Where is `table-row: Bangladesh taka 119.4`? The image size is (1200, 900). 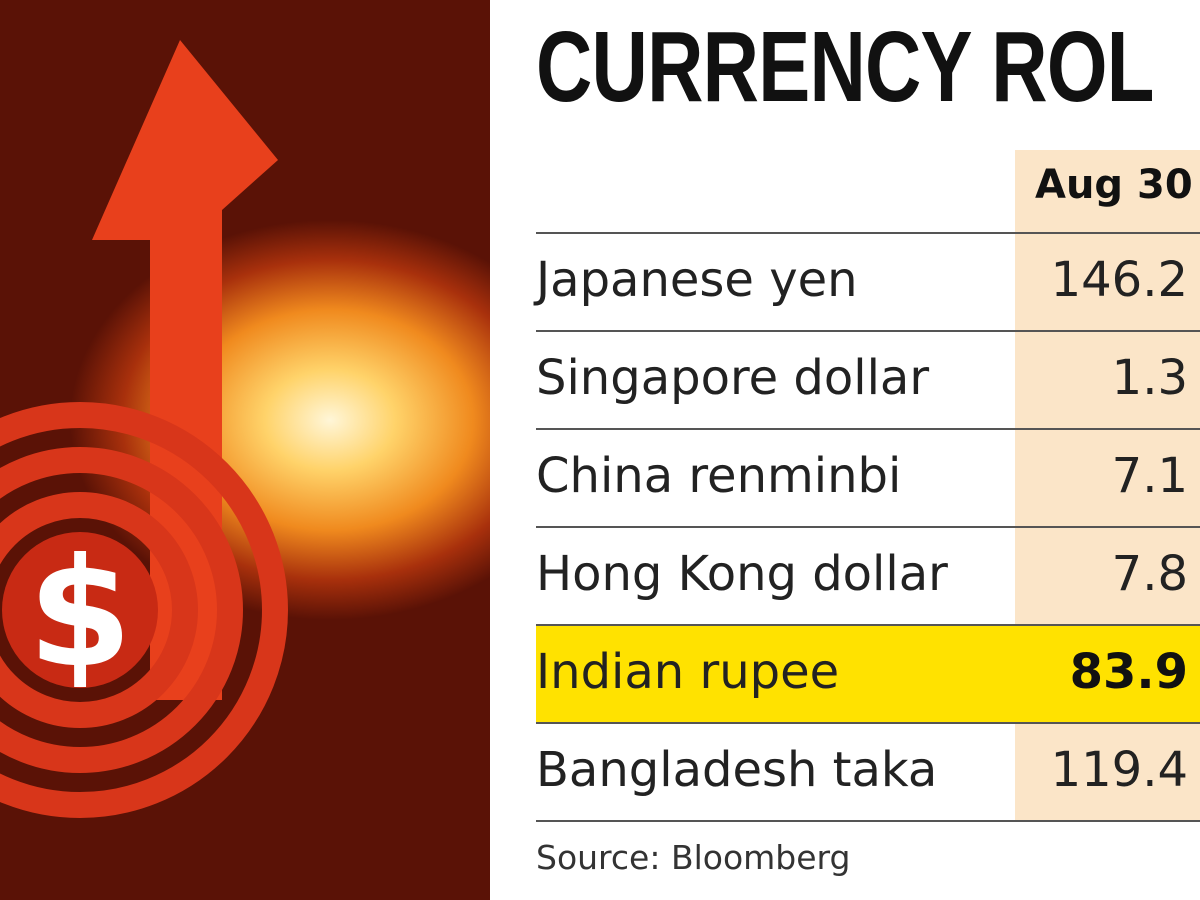
table-row: Bangladesh taka 119.4 is located at coordinates (868, 771).